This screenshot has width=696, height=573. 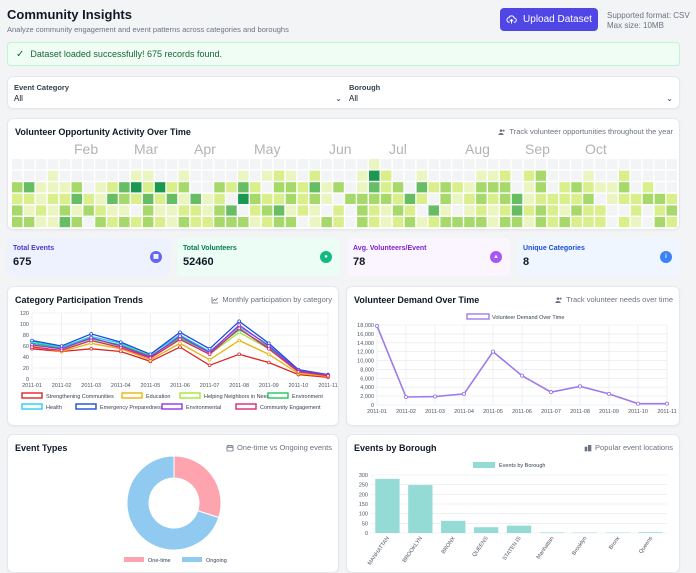 I want to click on y-tick-label: 80, so click(x=26, y=336).